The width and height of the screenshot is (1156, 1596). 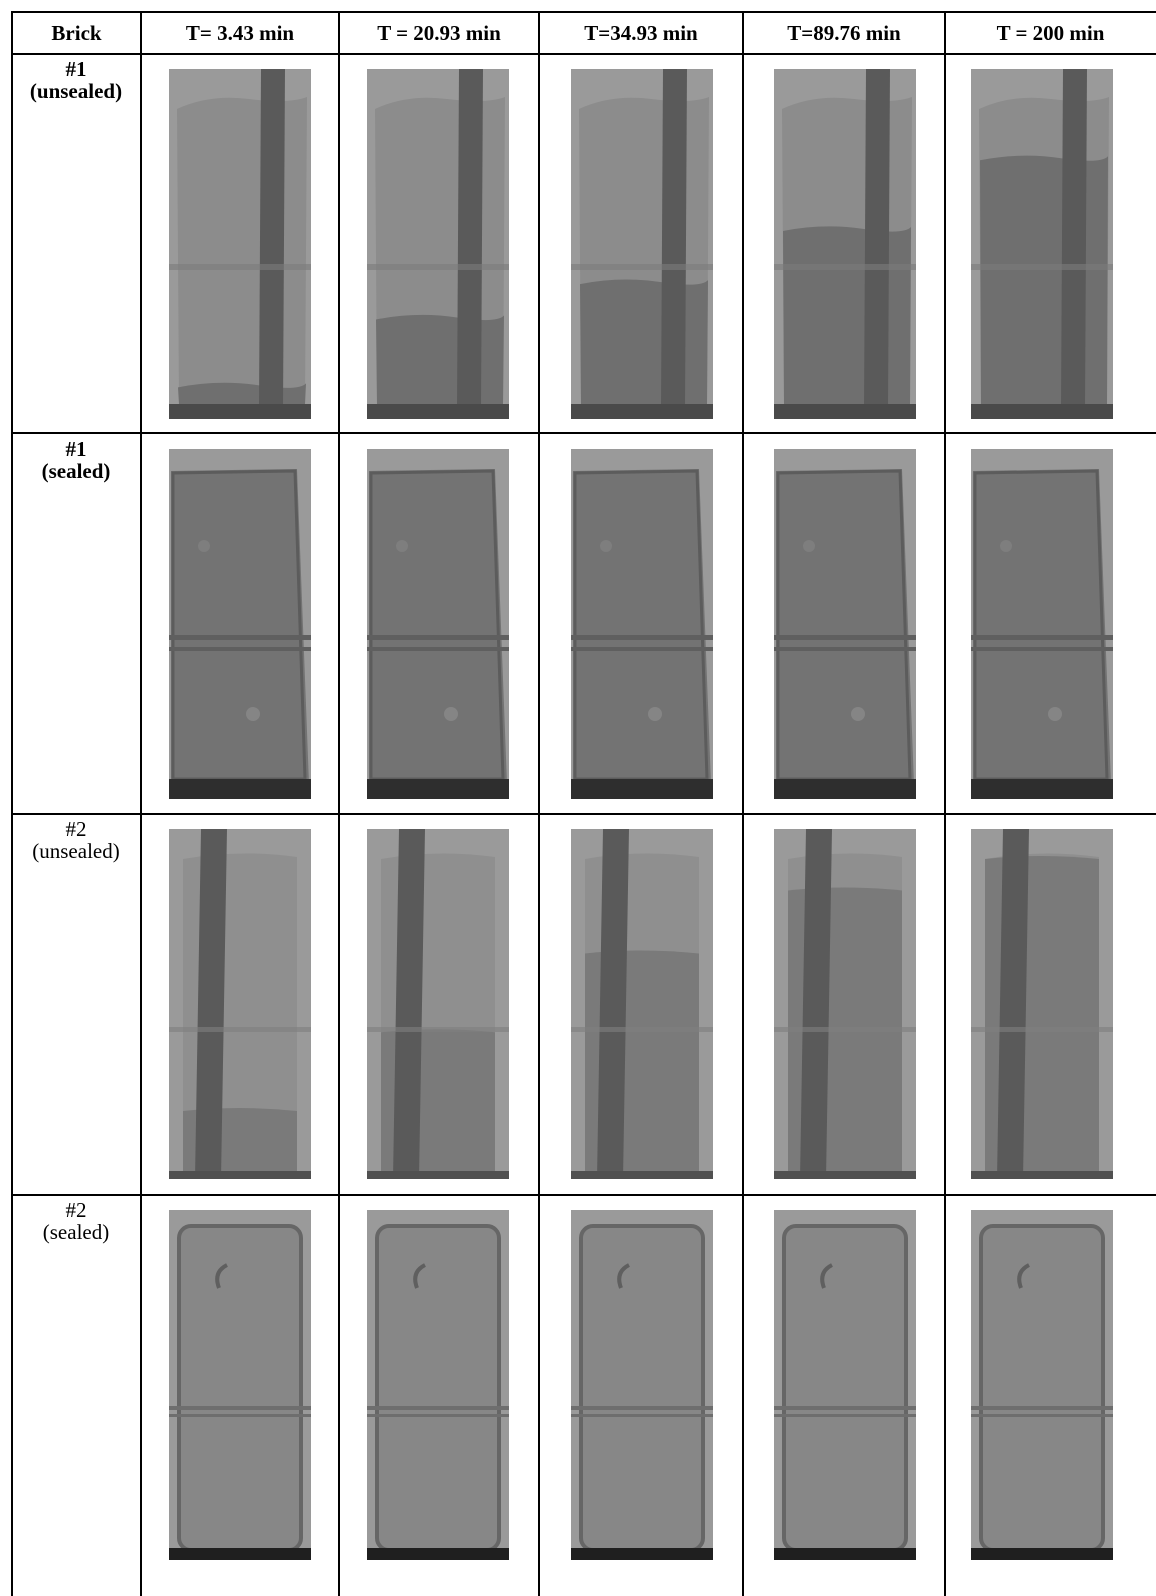 I want to click on header-time-4: T=89.76 min, so click(x=844, y=33).